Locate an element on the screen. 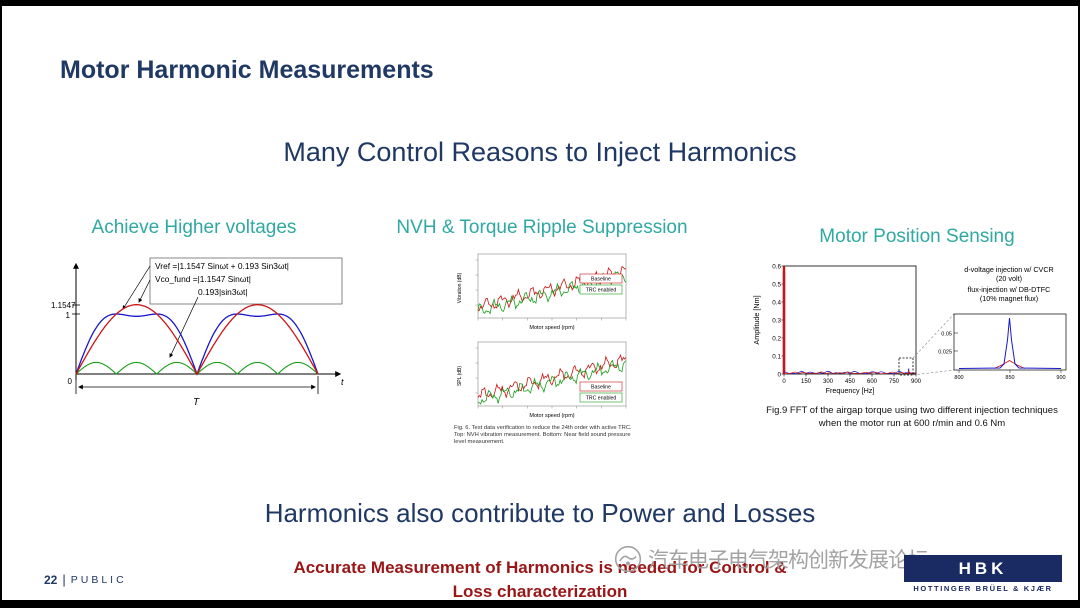 Image resolution: width=1080 pixels, height=608 pixels. fig1-period-label: T is located at coordinates (196, 402).